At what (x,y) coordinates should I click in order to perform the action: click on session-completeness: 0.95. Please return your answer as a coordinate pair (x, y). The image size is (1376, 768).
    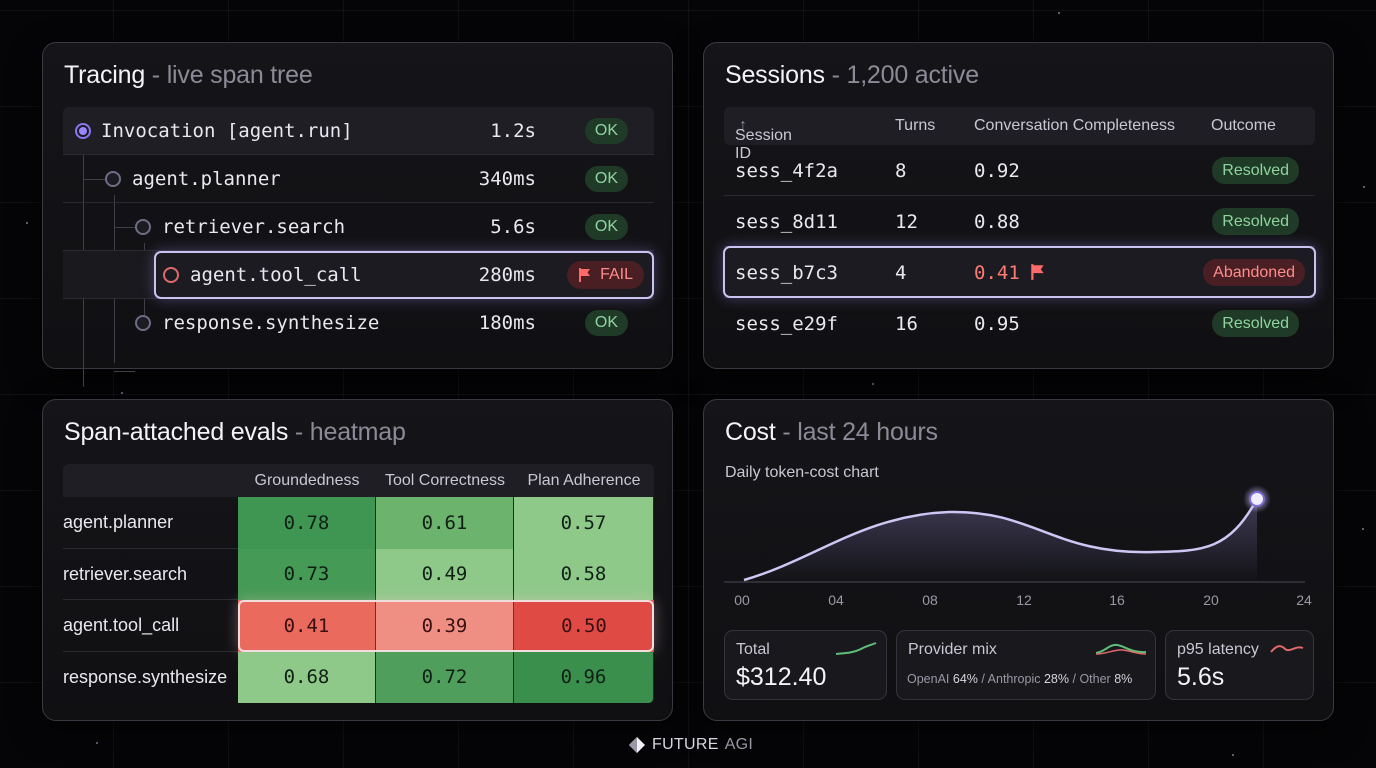
    Looking at the image, I should click on (997, 324).